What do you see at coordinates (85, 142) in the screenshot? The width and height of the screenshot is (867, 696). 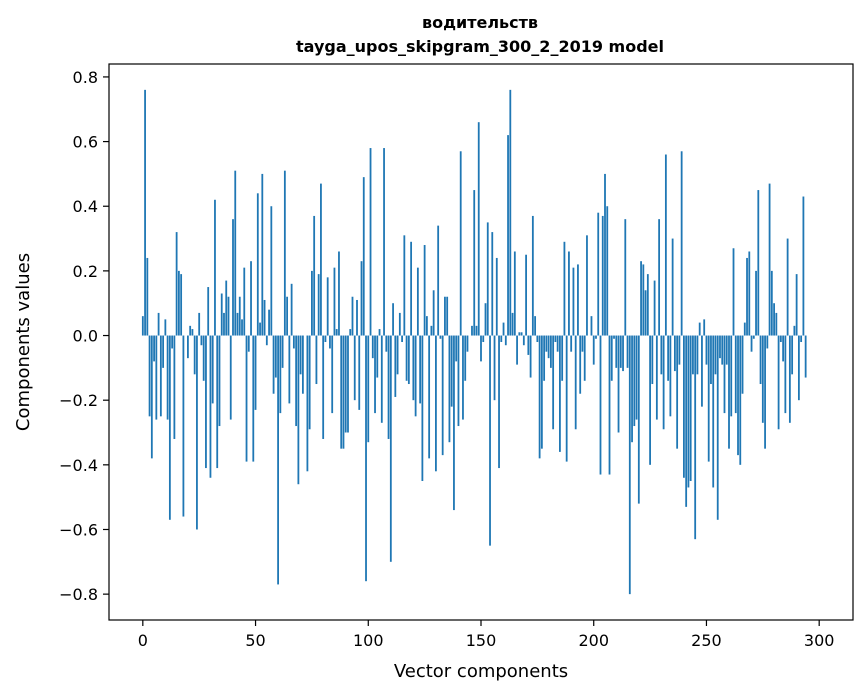 I see `y-tick-label: 0.6` at bounding box center [85, 142].